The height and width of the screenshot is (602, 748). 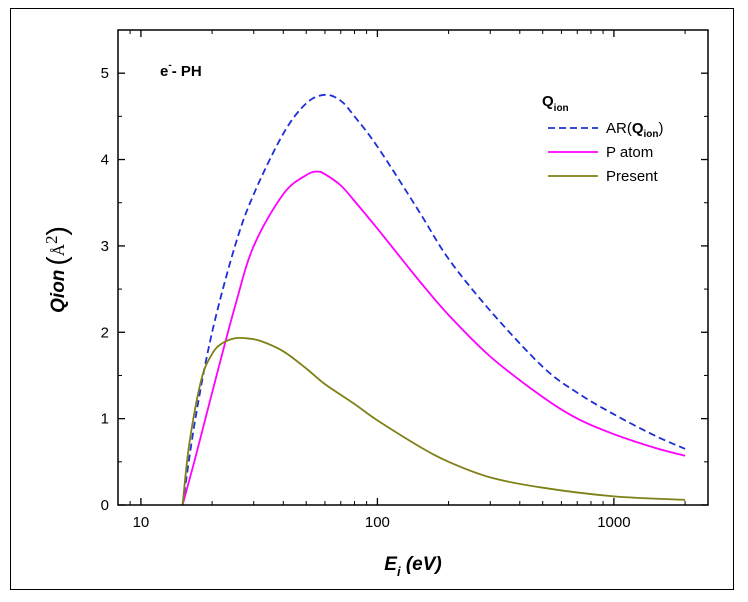 What do you see at coordinates (413, 566) in the screenshot?
I see `x-axis-title: Ei (eV)` at bounding box center [413, 566].